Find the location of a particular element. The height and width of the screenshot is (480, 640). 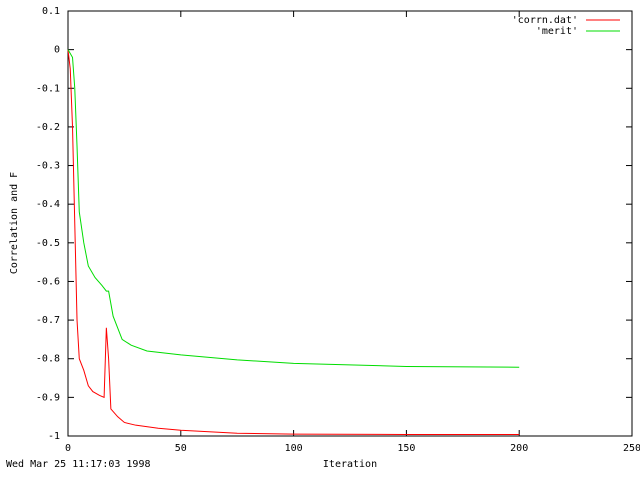

x-tick-label: 0 is located at coordinates (68, 448).